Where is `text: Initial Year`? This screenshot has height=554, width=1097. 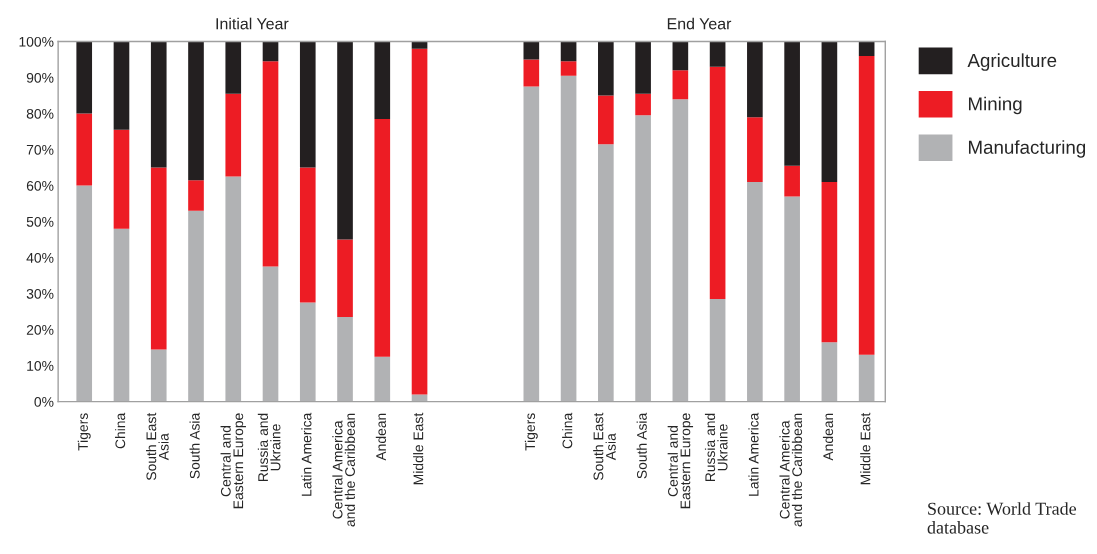 text: Initial Year is located at coordinates (252, 23).